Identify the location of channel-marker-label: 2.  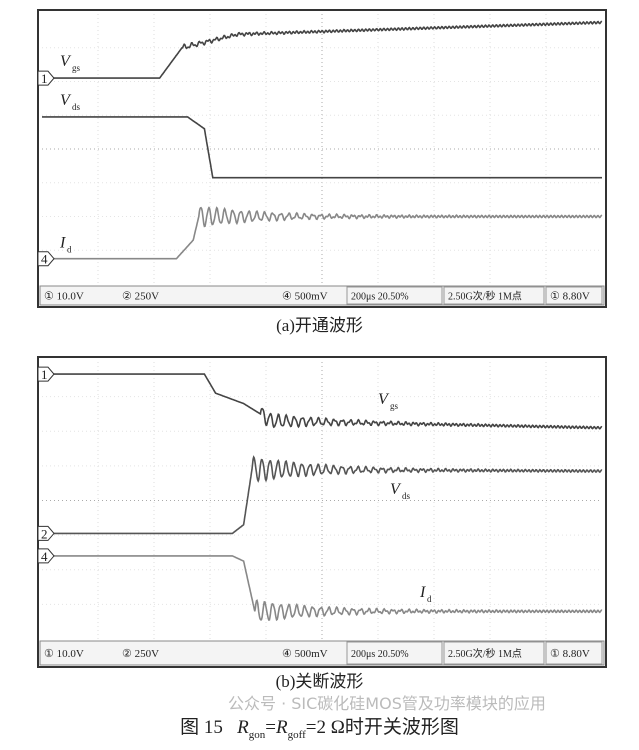
(44, 533).